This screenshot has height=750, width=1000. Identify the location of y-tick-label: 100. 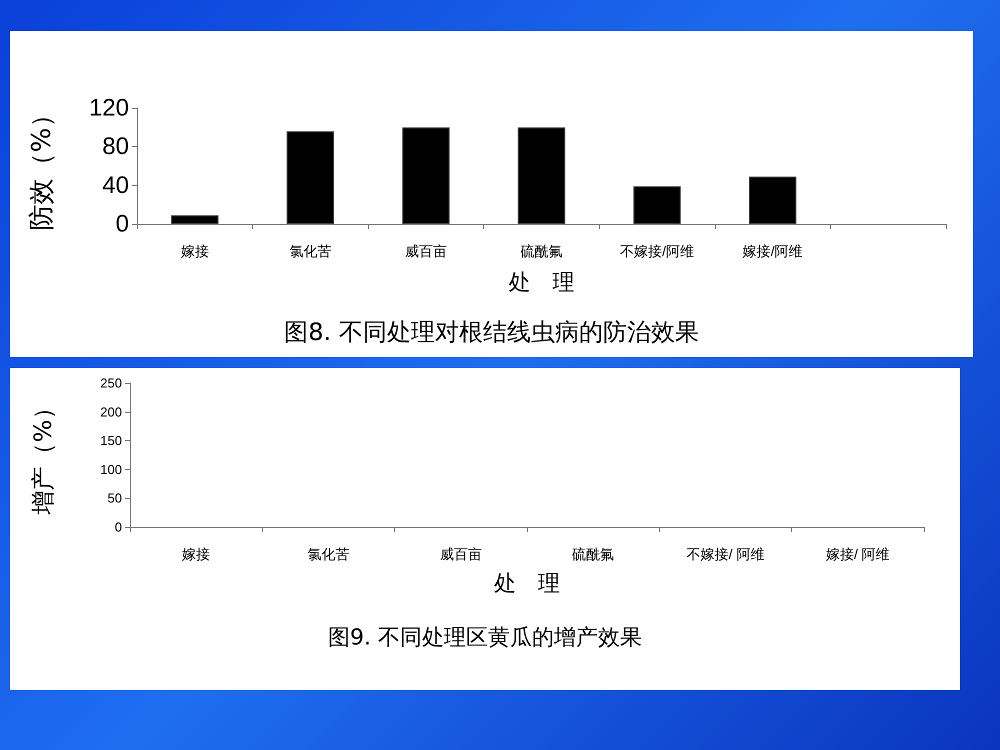
(111, 469).